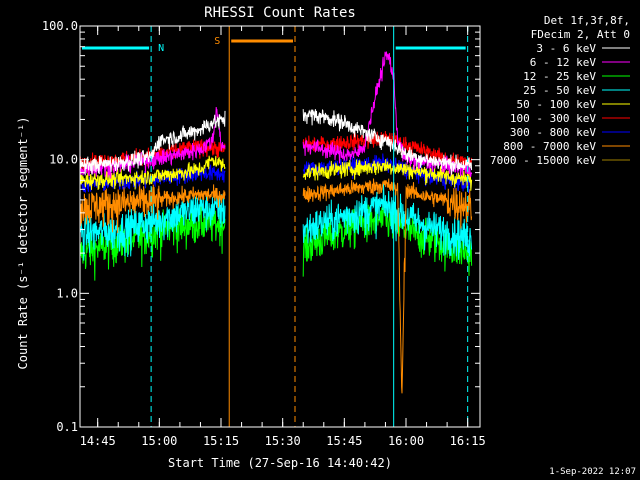 The height and width of the screenshot is (480, 640). Describe the element at coordinates (563, 62) in the screenshot. I see `legend-label-1: 6 - 12 keV` at that location.